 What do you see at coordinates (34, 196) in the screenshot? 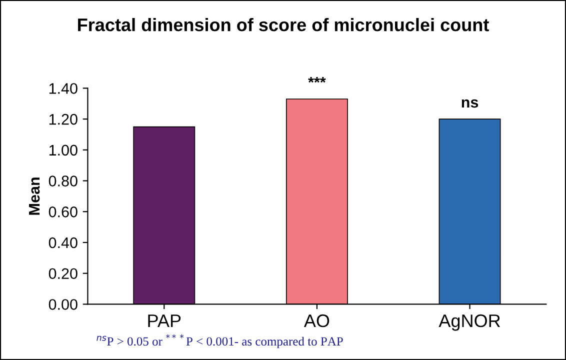
I see `y-axis-title: Mean` at bounding box center [34, 196].